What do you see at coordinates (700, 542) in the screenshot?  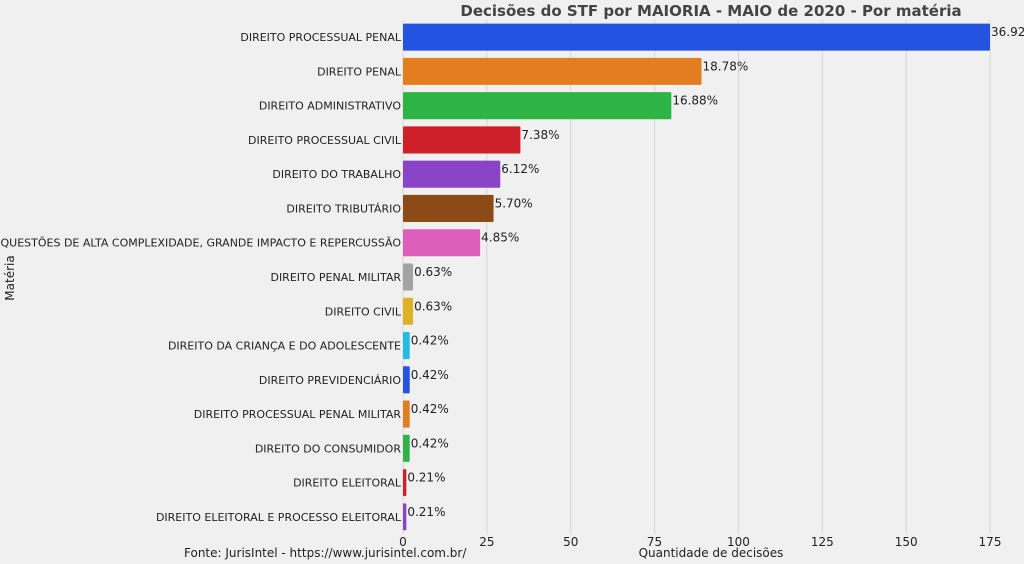 I see `x-tick-labels: 0 25 50 75 100 125 150 175` at bounding box center [700, 542].